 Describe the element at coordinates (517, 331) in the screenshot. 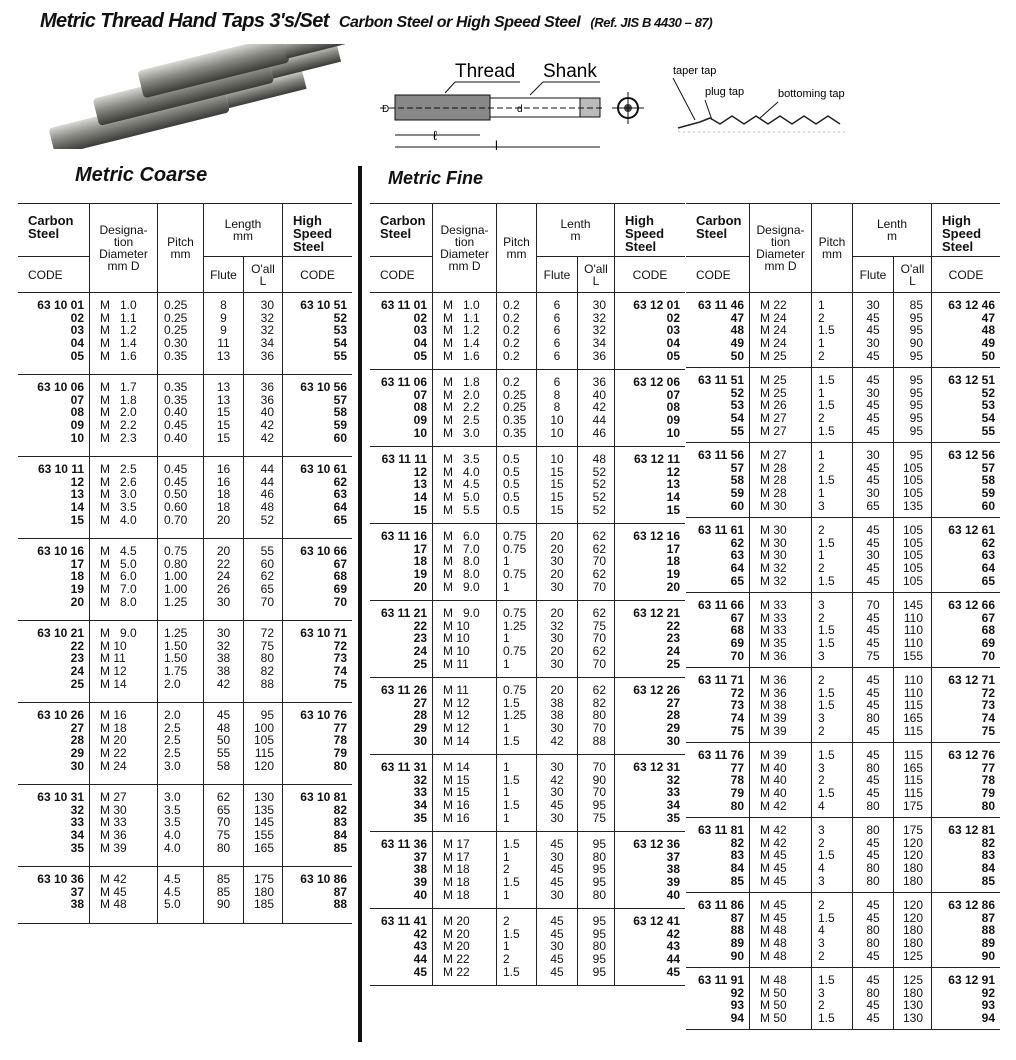

I see `pitch-column: 0.2 0.2 0.2 0.2 0.2` at that location.